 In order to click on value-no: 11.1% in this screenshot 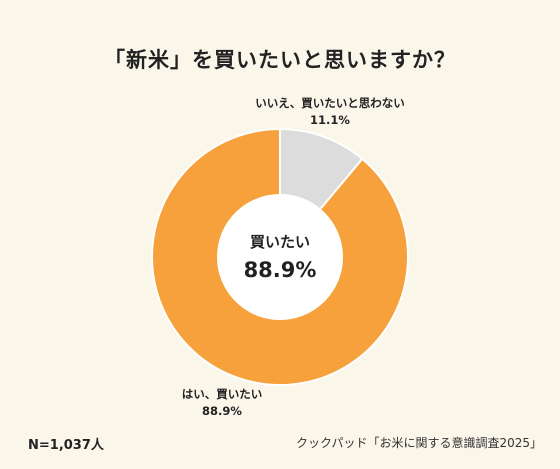, I will do `click(330, 120)`.